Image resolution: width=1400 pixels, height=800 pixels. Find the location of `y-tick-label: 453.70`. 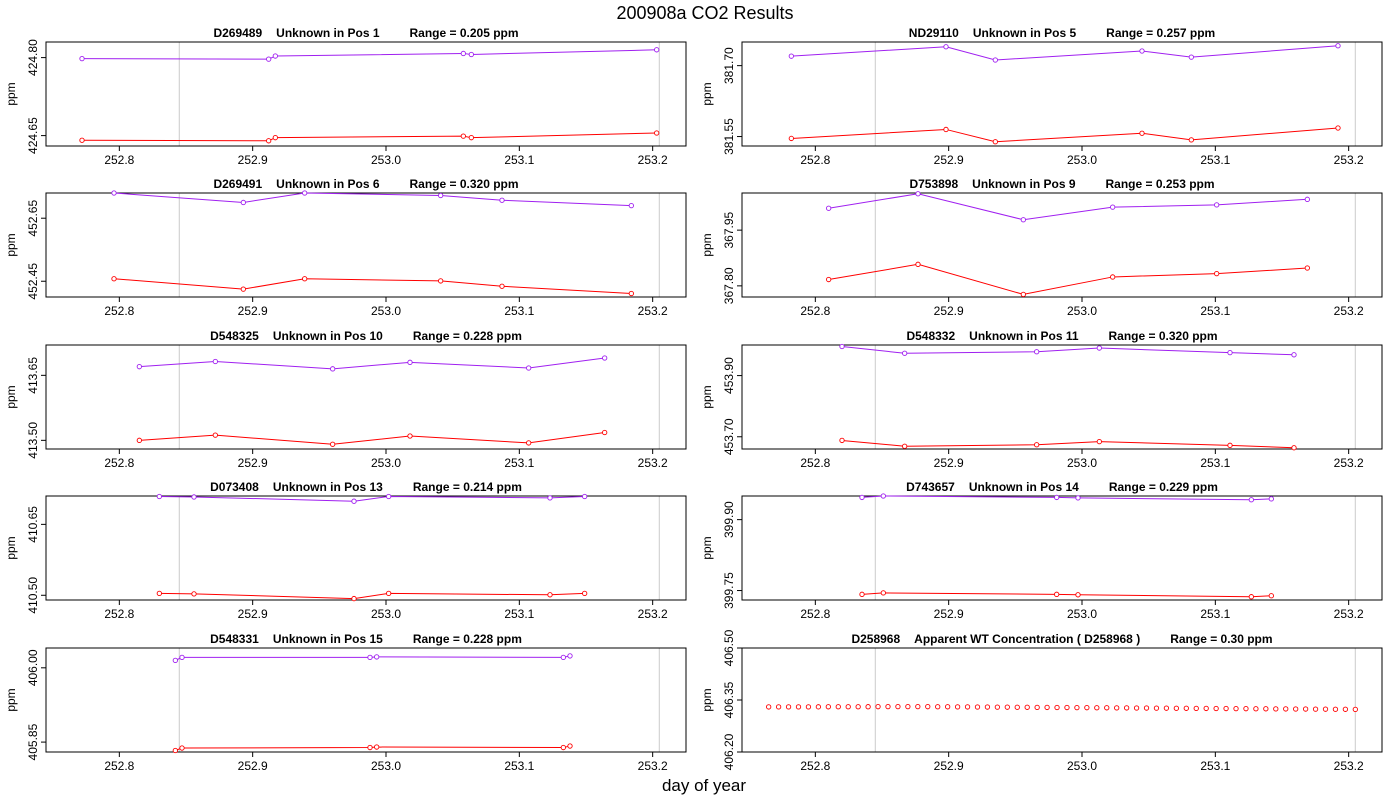

y-tick-label: 453.70 is located at coordinates (729, 436).